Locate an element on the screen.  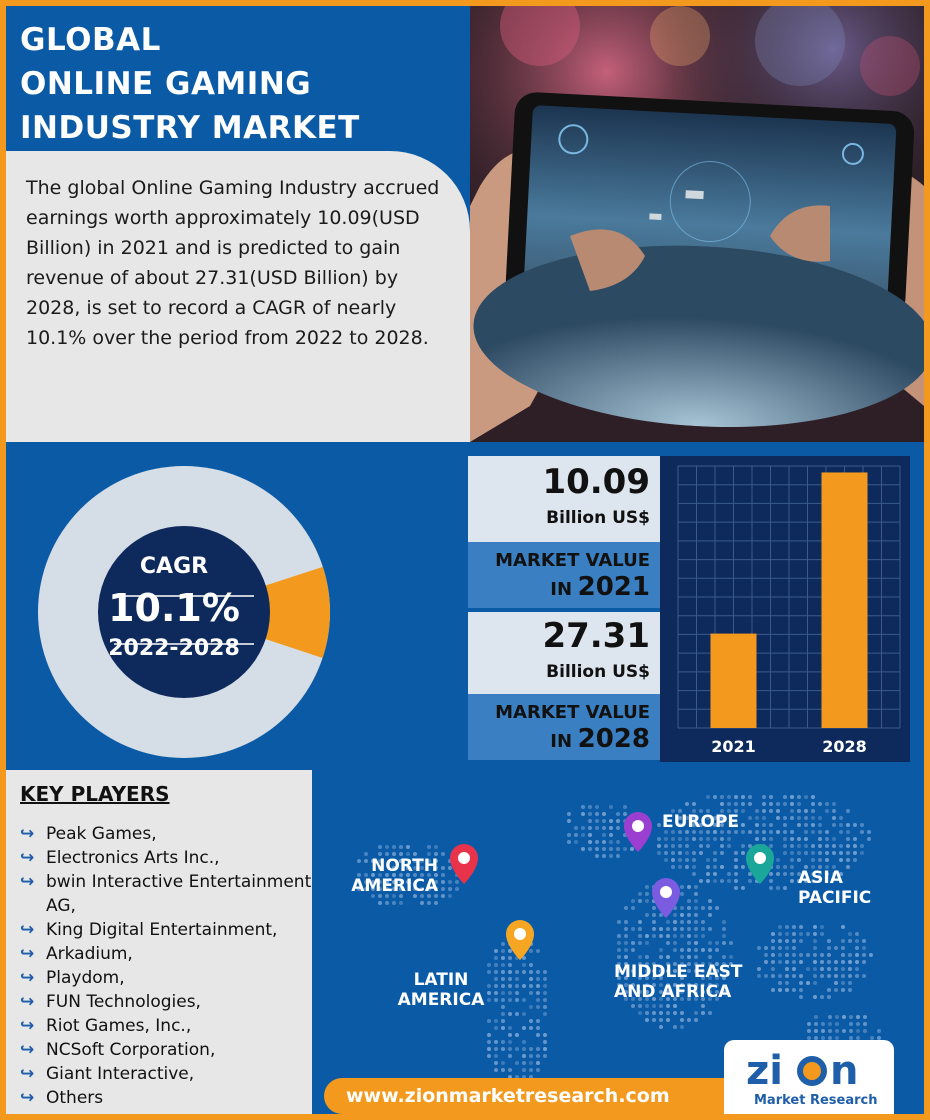
footer-url-bar: www.zionmarketresearch.com is located at coordinates (534, 1096).